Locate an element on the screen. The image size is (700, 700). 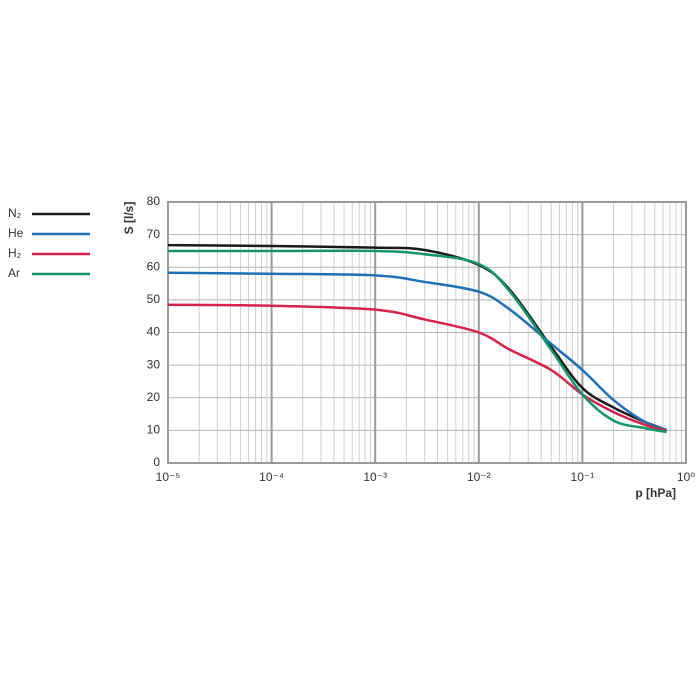
x-axis-label: p [hPa] is located at coordinates (655, 493).